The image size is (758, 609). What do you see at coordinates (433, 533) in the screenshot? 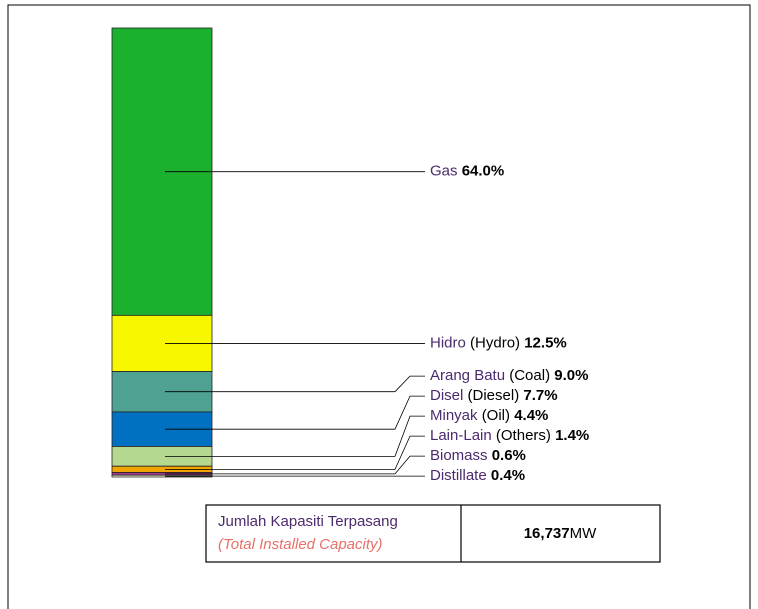
I see `total-box` at bounding box center [433, 533].